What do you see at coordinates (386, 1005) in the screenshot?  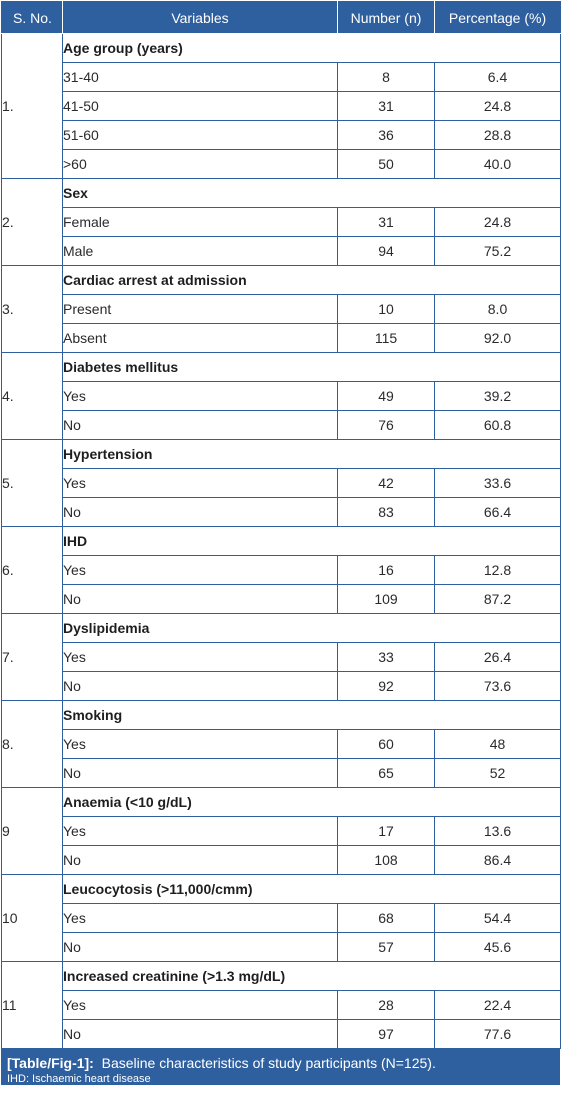 I see `number-cell: 28` at bounding box center [386, 1005].